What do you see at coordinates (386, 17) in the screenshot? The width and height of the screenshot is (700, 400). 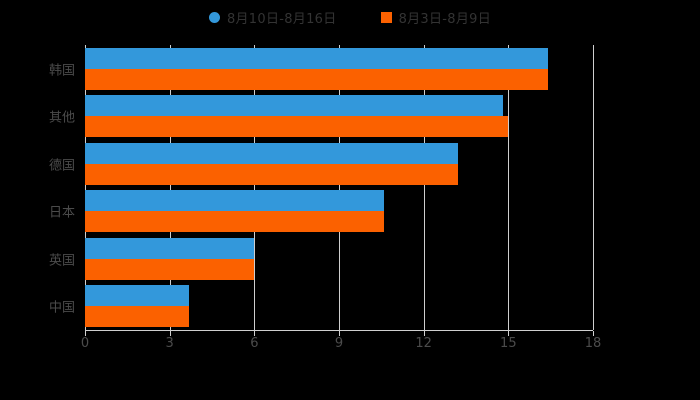 I see `legend-marker-square-icon` at bounding box center [386, 17].